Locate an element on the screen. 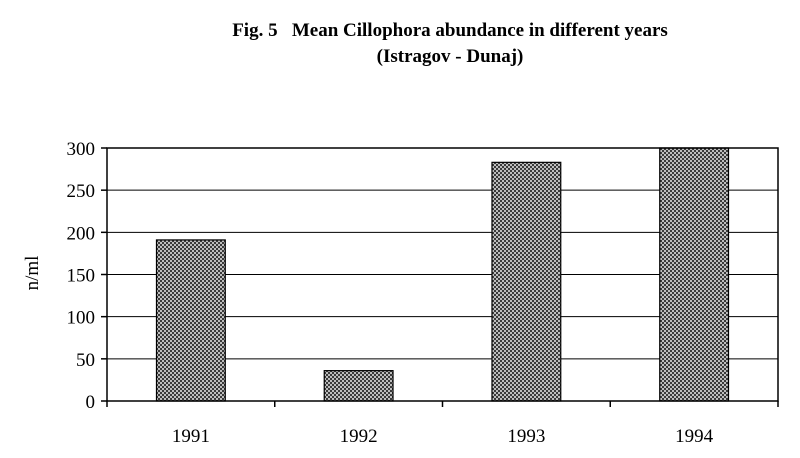  y-tick-label: 50 is located at coordinates (85, 360).